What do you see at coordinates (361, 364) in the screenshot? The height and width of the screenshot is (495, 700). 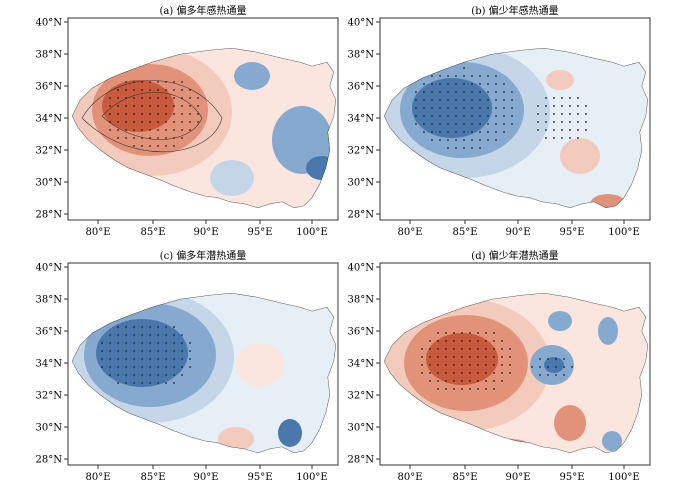 I see `y-tick-label: 34°N` at bounding box center [361, 364].